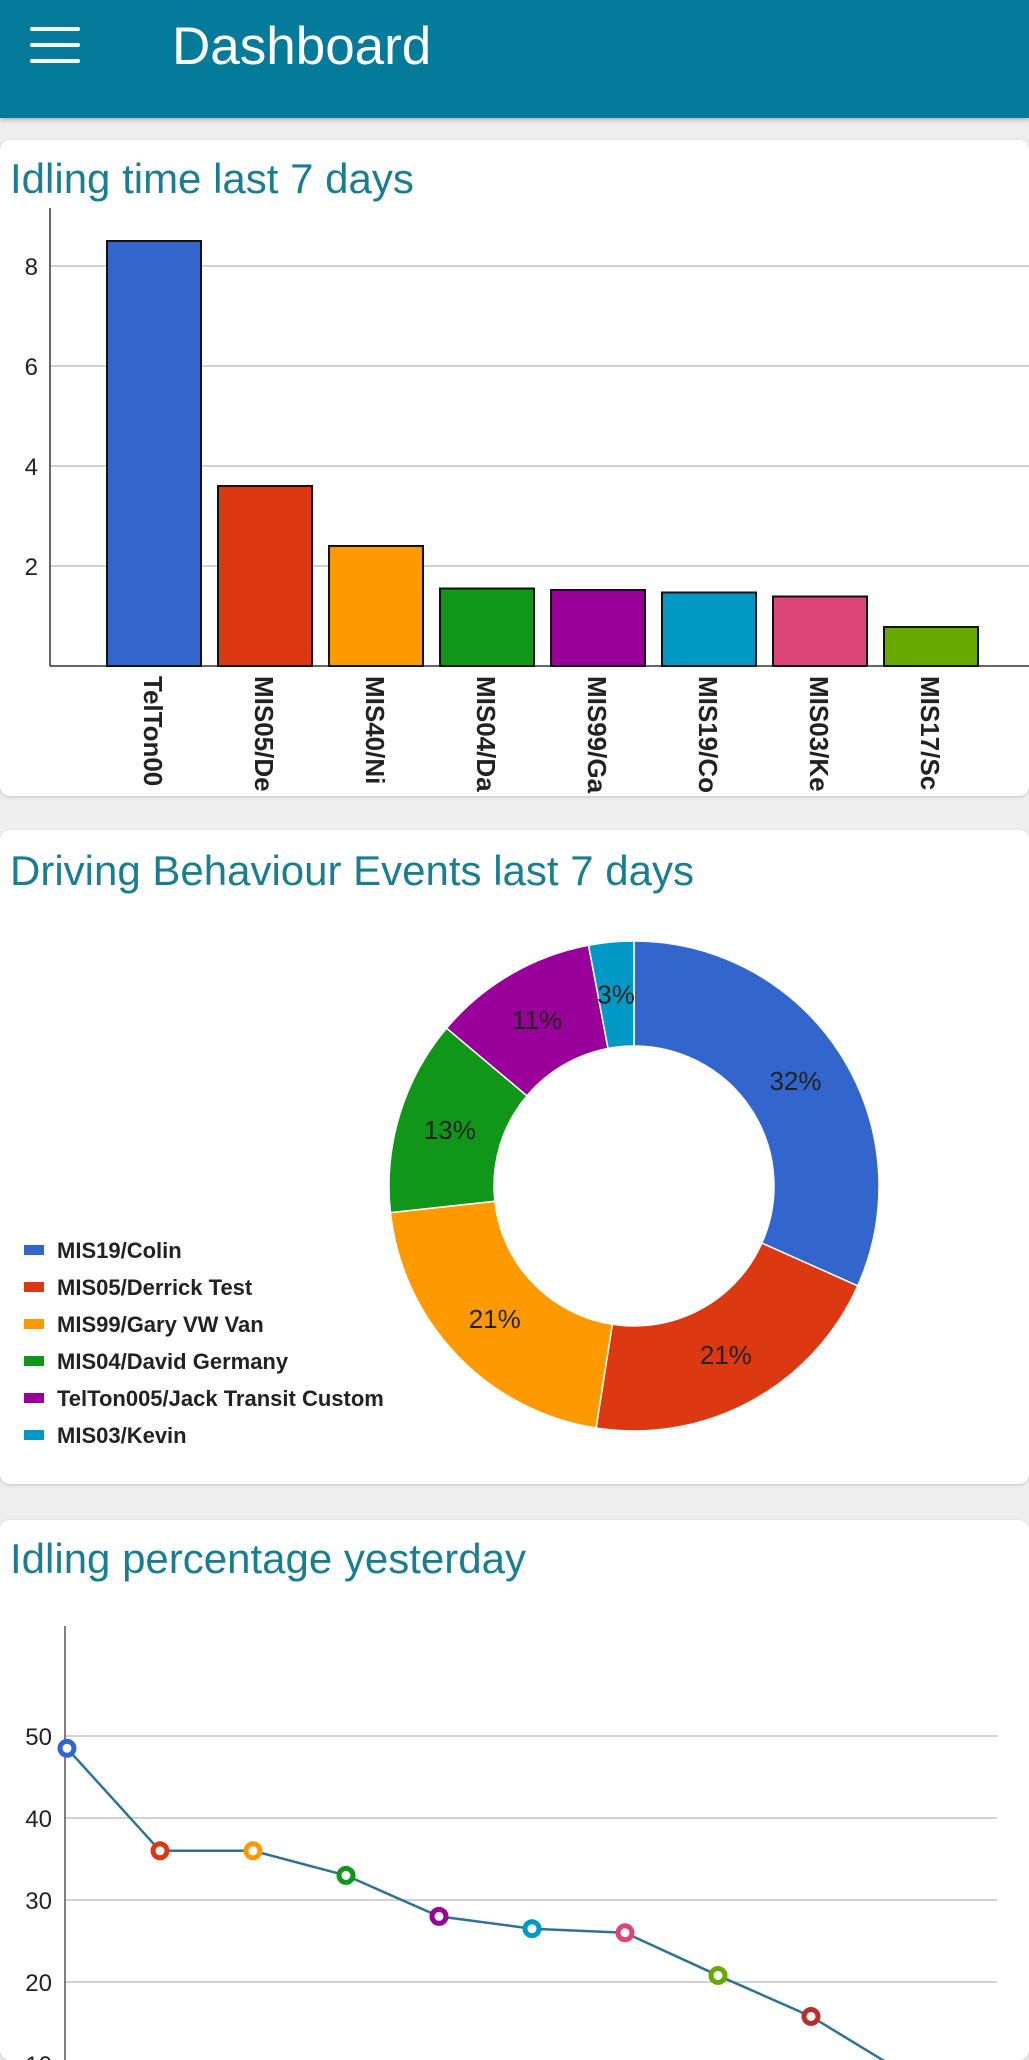 This screenshot has width=1029, height=2060. I want to click on x-tick-label: MIS99/Ga, so click(597, 735).